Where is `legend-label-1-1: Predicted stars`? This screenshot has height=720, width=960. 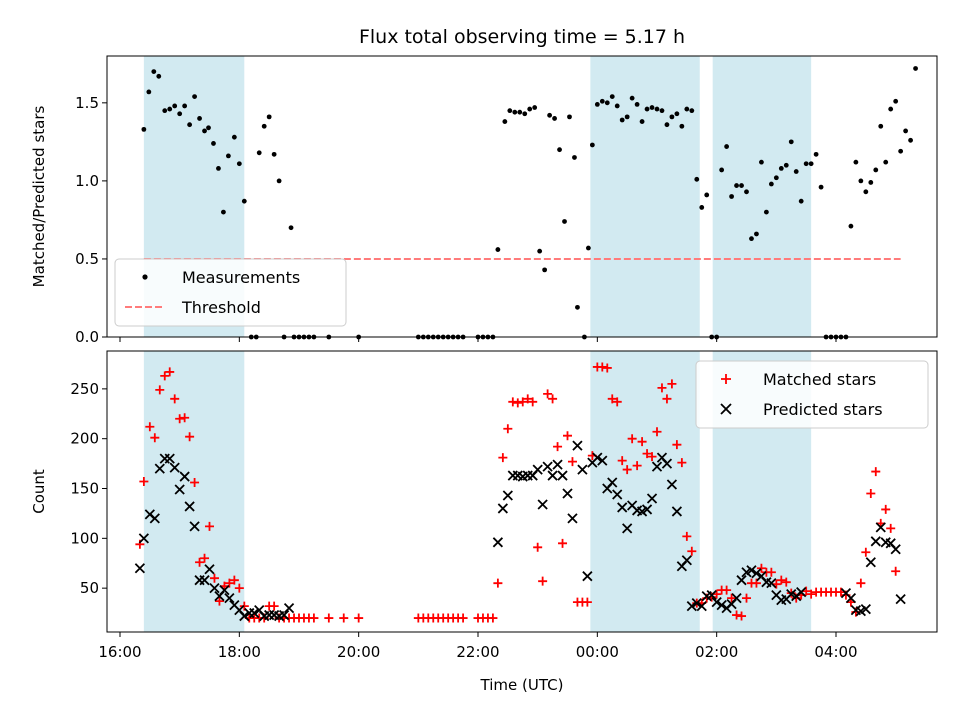 legend-label-1-1: Predicted stars is located at coordinates (823, 409).